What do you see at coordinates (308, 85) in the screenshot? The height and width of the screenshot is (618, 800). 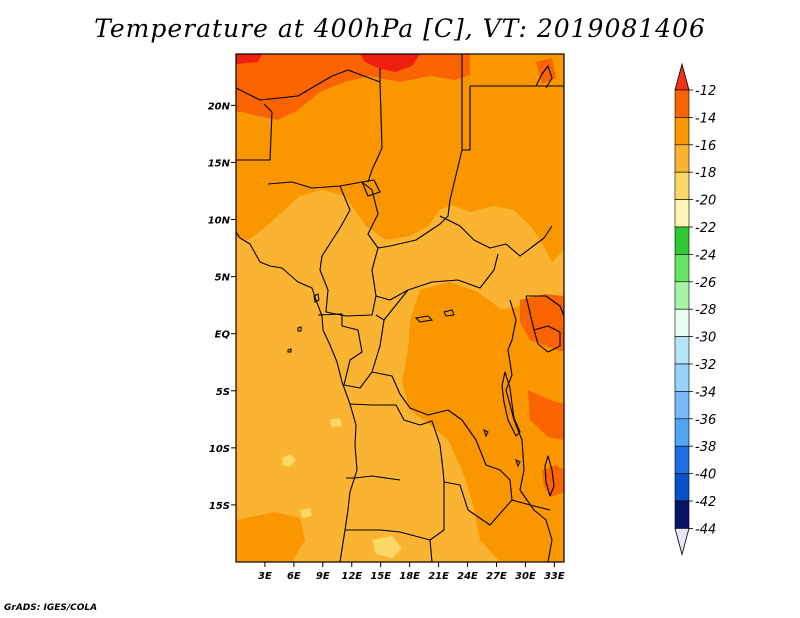 I see `algeria-niger-border` at bounding box center [308, 85].